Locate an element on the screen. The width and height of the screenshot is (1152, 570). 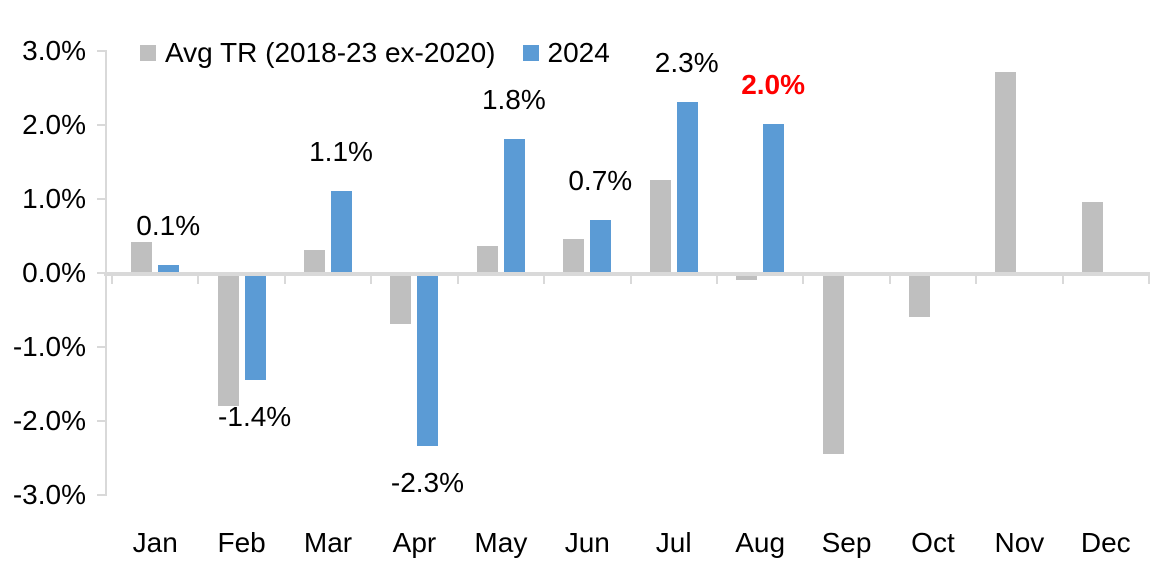
bar-avg-may is located at coordinates (487, 259).